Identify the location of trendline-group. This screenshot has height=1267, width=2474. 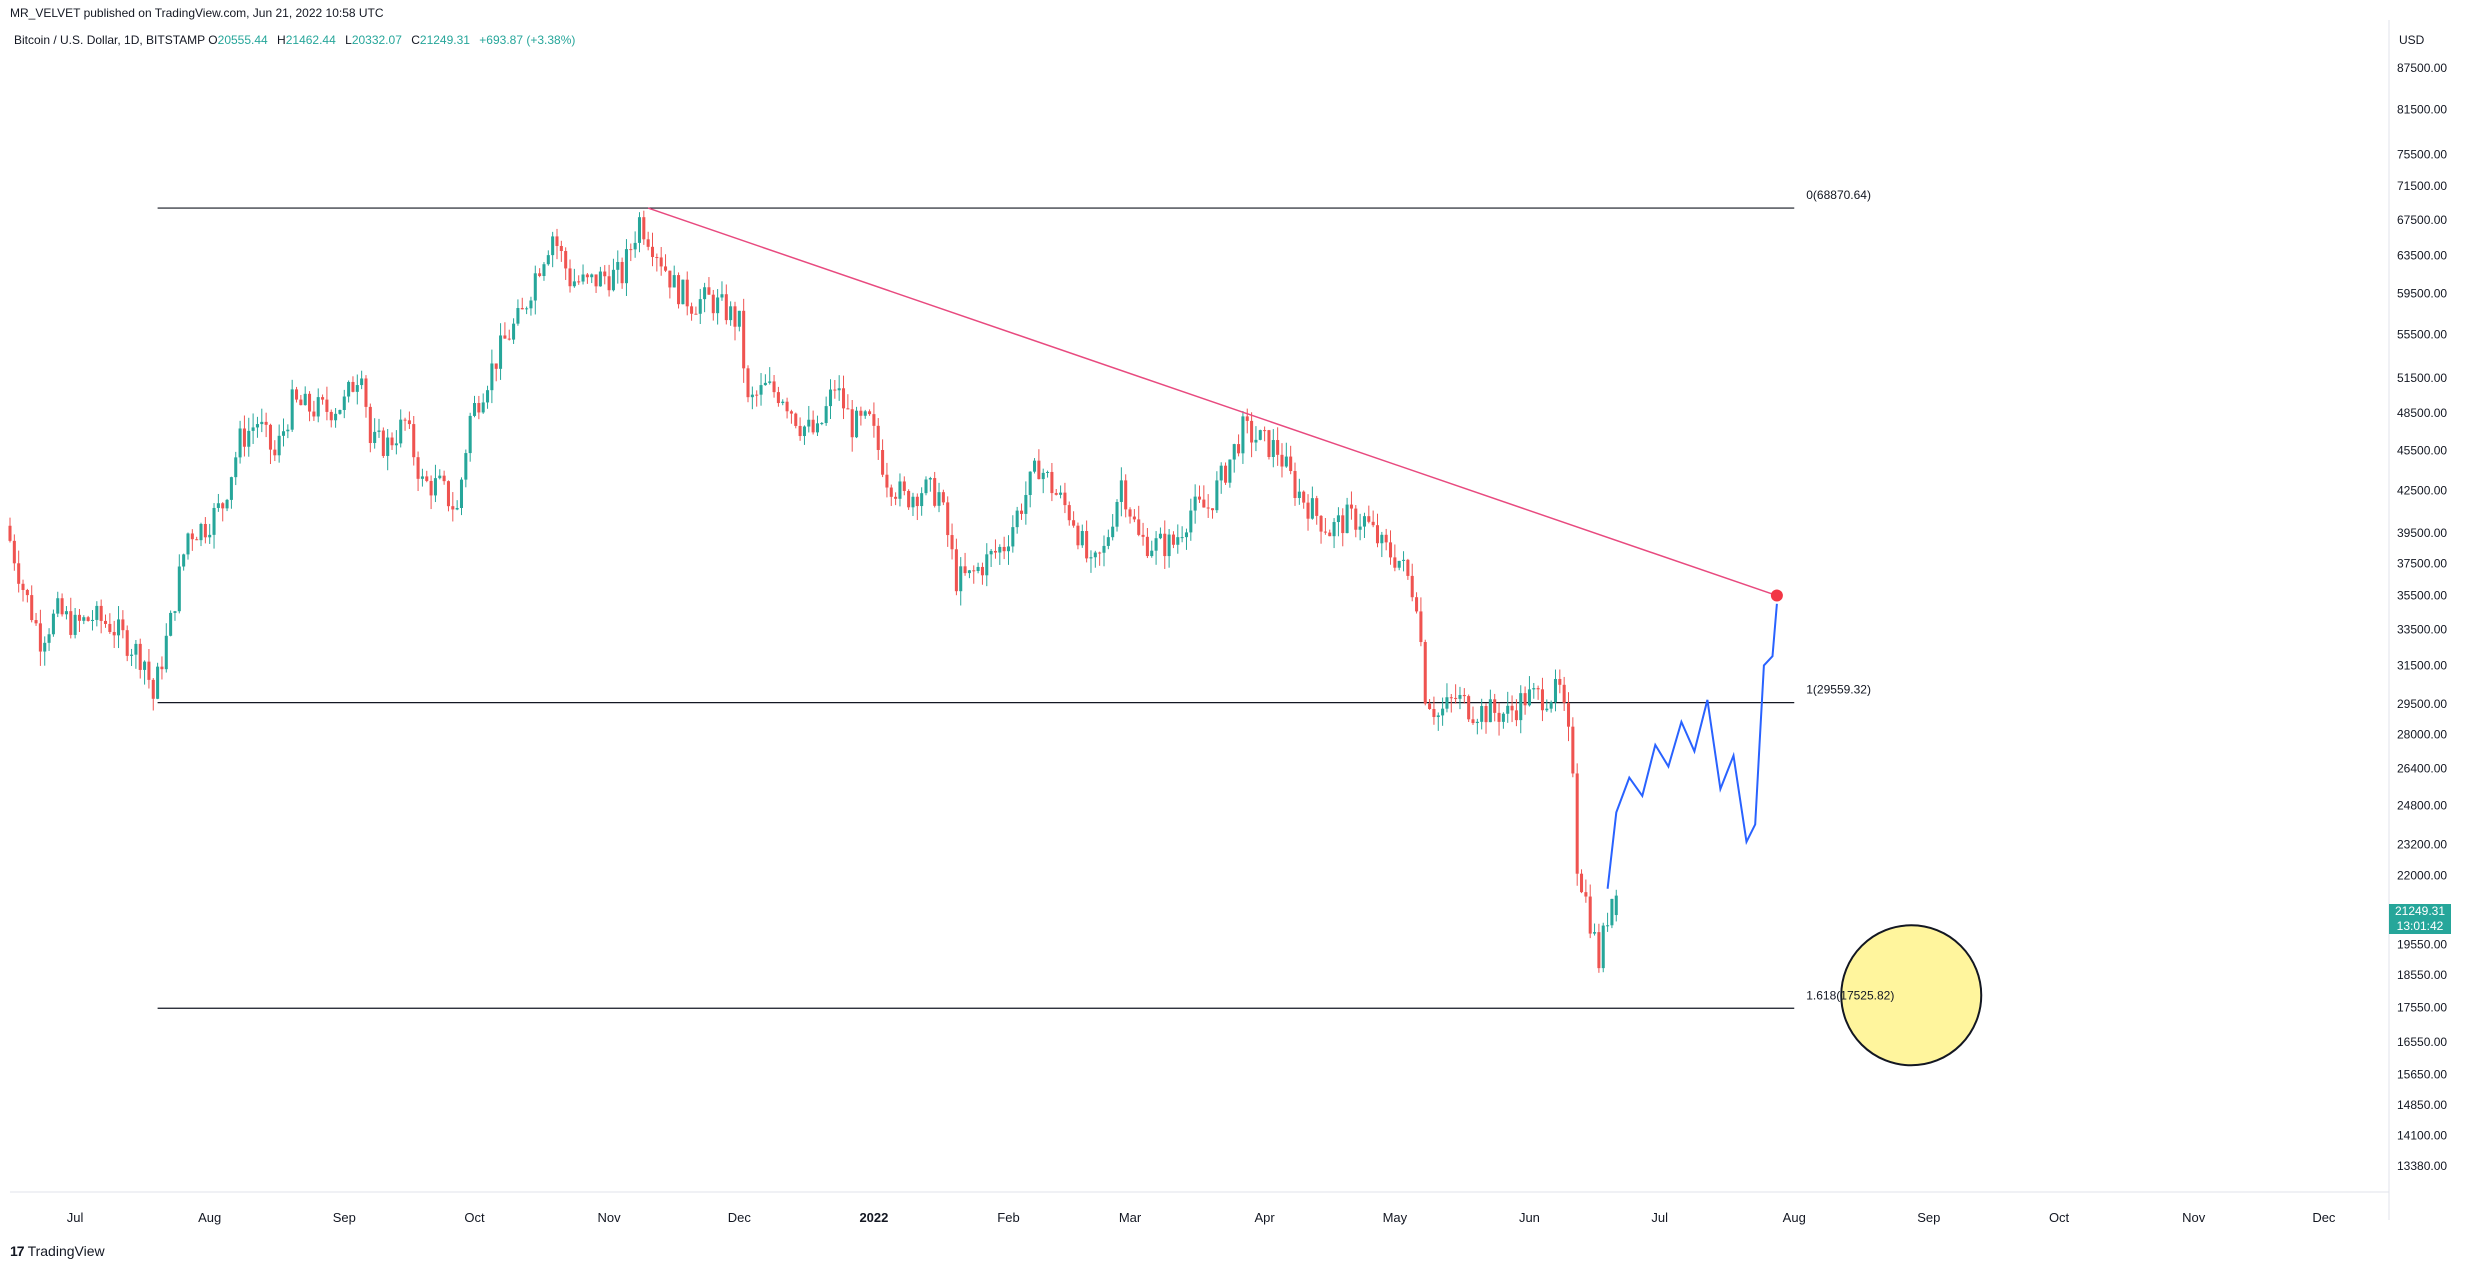
(1215, 404).